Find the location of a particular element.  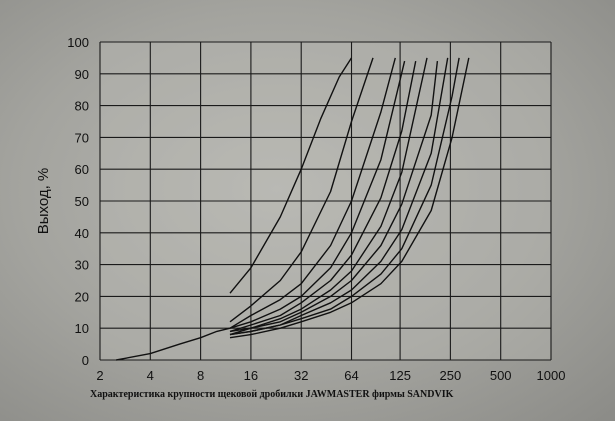

y-tick-80: 80 is located at coordinates (82, 106).